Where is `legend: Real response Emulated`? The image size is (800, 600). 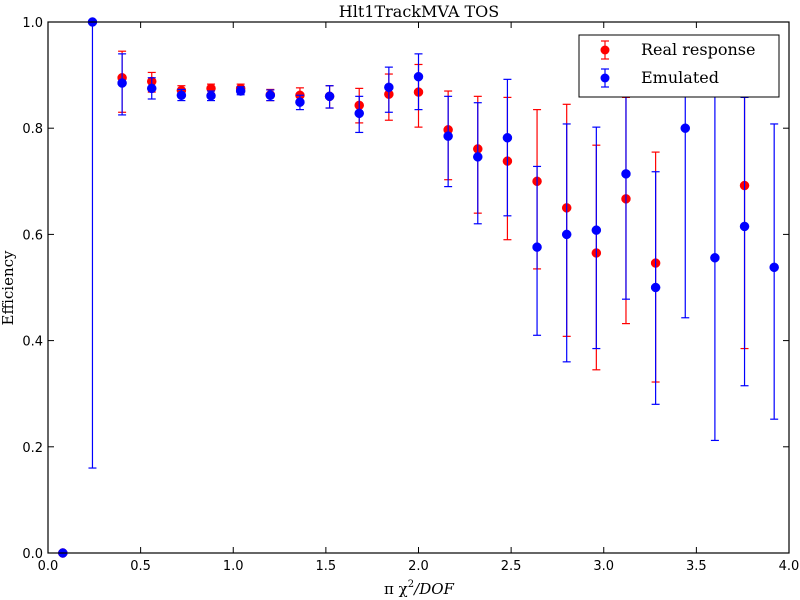 legend: Real response Emulated is located at coordinates (679, 66).